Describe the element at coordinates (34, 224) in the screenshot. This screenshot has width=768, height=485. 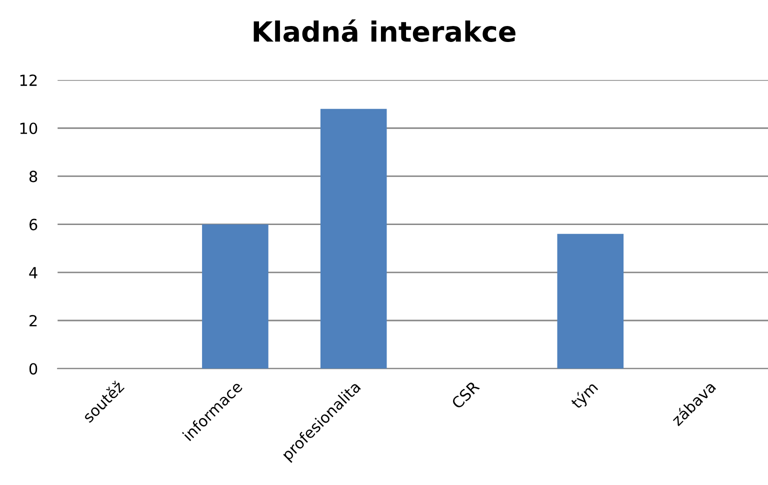
I see `y-tick-label: 6` at that location.